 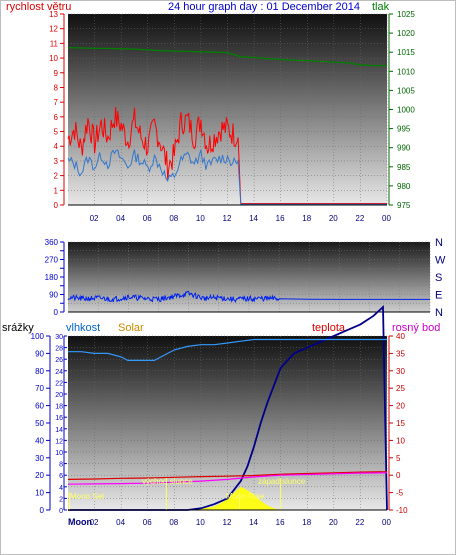 I want to click on temperature-y-tick-label: 5, so click(x=398, y=458).